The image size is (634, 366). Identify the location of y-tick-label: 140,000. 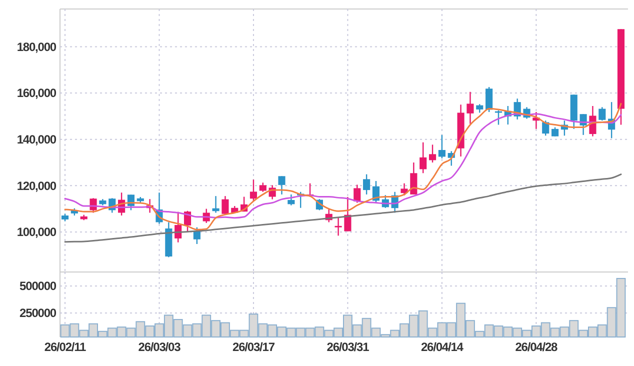
(36, 139).